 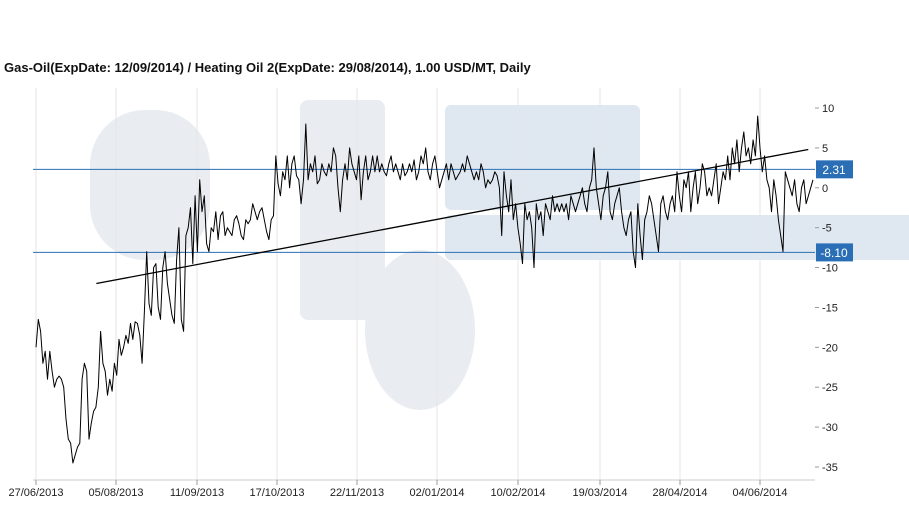 What do you see at coordinates (827, 229) in the screenshot?
I see `y-tick-label-3: -5` at bounding box center [827, 229].